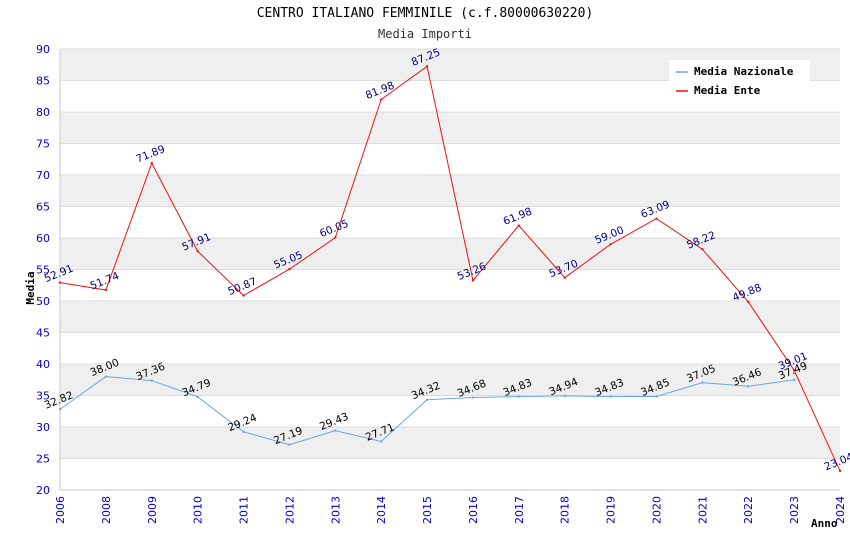  I want to click on data-label-media-ente-2017: 61.98, so click(518, 217).